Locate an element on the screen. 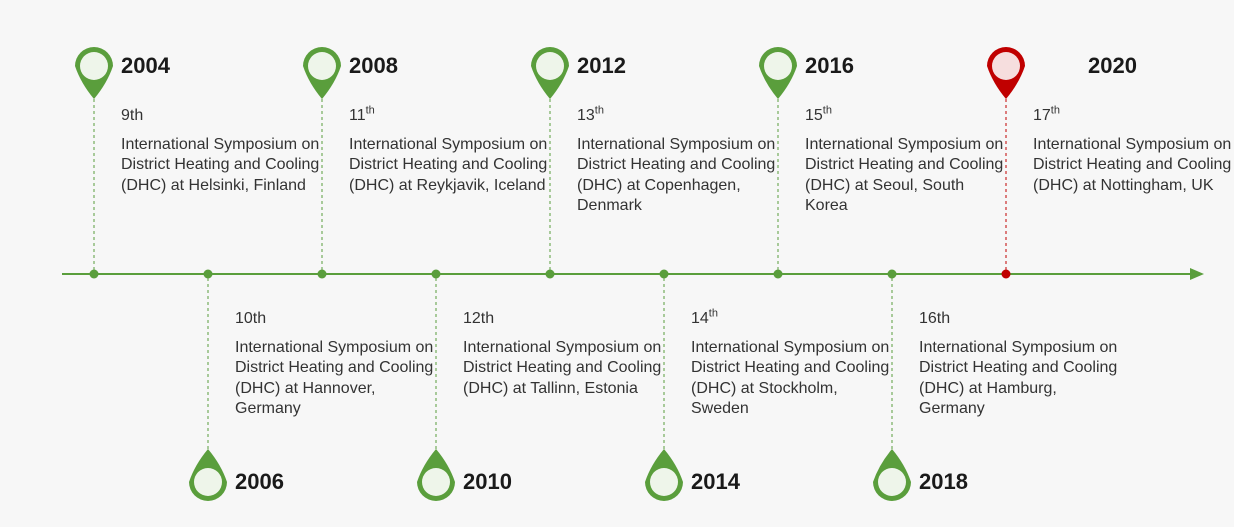  milestone-2018-ordinal-number: 16 is located at coordinates (928, 318).